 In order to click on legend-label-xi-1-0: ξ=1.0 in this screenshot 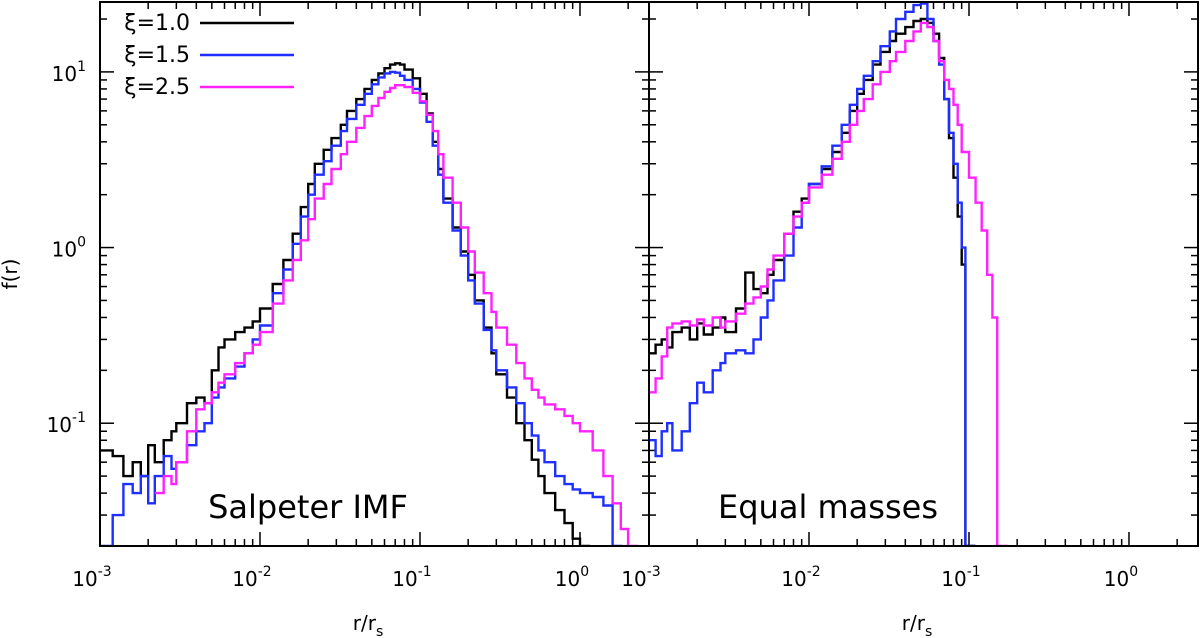, I will do `click(157, 23)`.